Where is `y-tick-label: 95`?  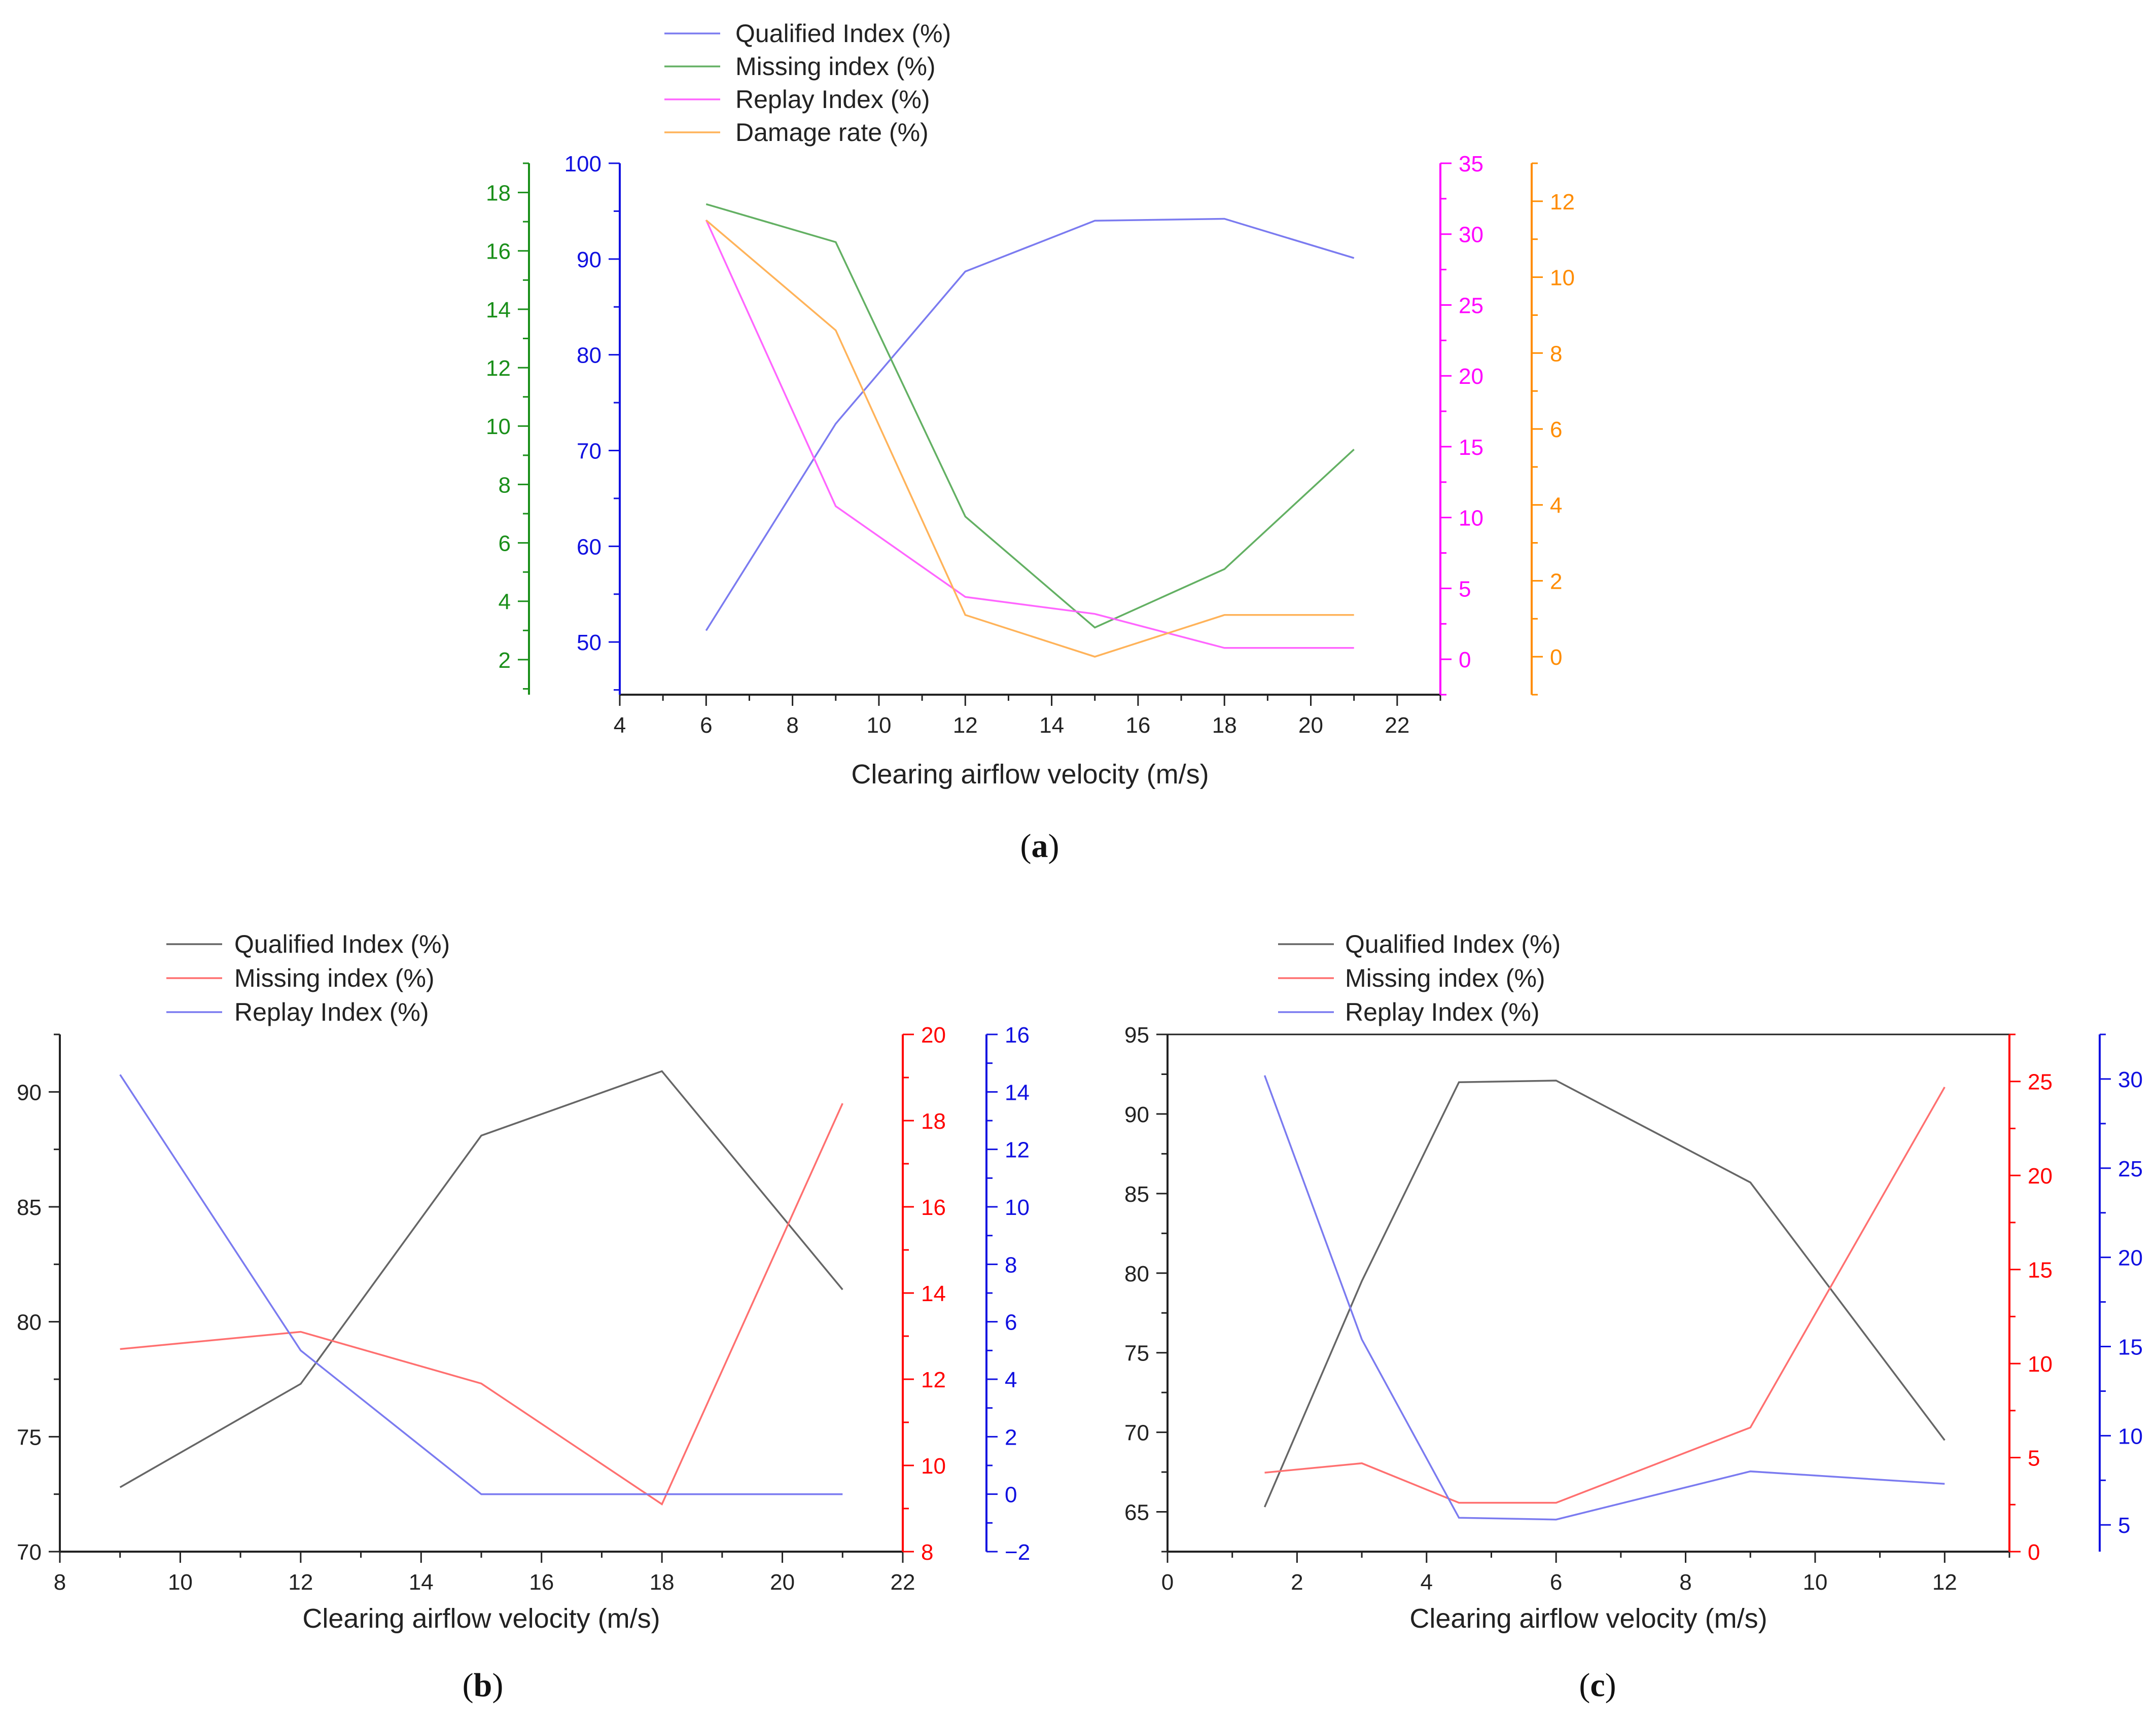 y-tick-label: 95 is located at coordinates (1136, 1035).